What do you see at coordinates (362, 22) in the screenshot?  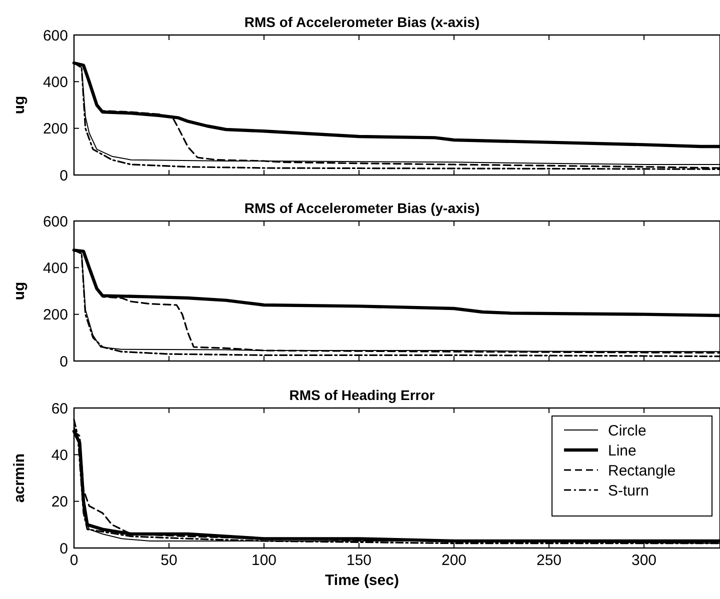 I see `chart-title: RMS of Accelerometer Bias (x-axis)` at bounding box center [362, 22].